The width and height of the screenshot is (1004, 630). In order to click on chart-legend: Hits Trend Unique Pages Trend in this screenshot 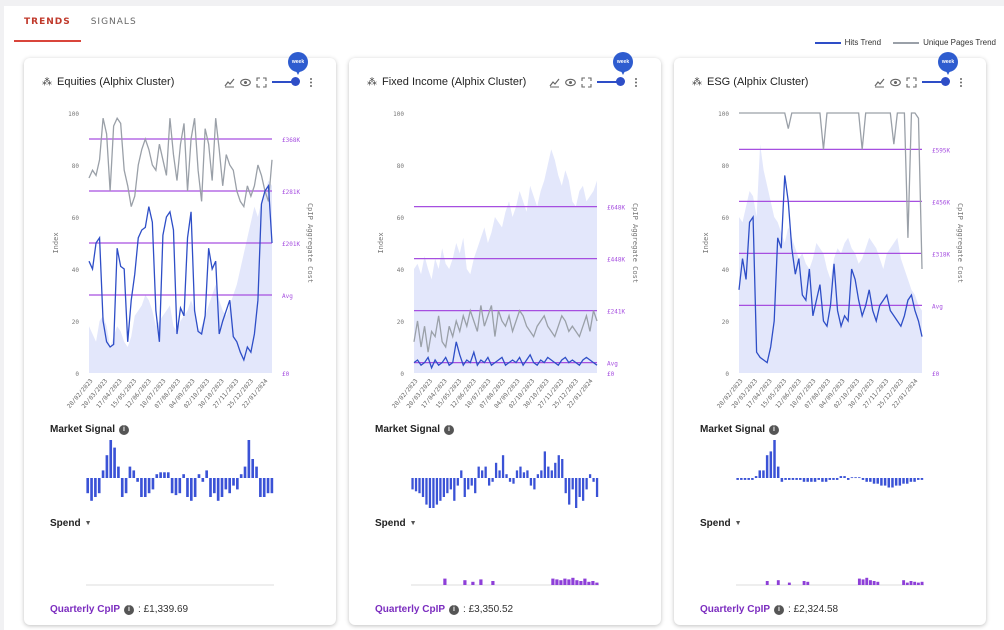, I will do `click(905, 42)`.